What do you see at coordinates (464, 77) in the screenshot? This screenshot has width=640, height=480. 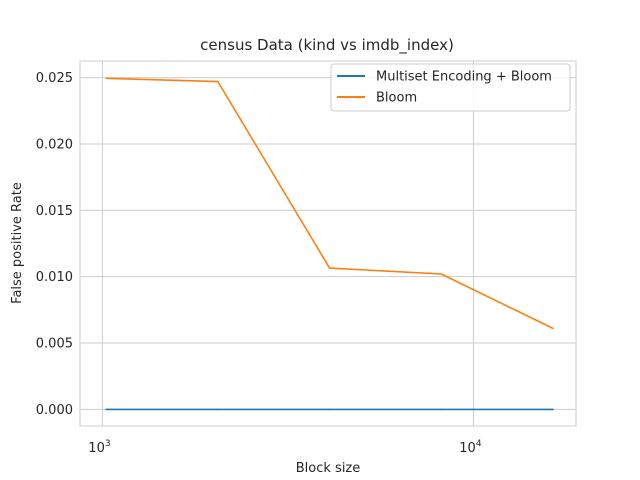 I see `legend-label: Multiset Encoding + Bloom` at bounding box center [464, 77].